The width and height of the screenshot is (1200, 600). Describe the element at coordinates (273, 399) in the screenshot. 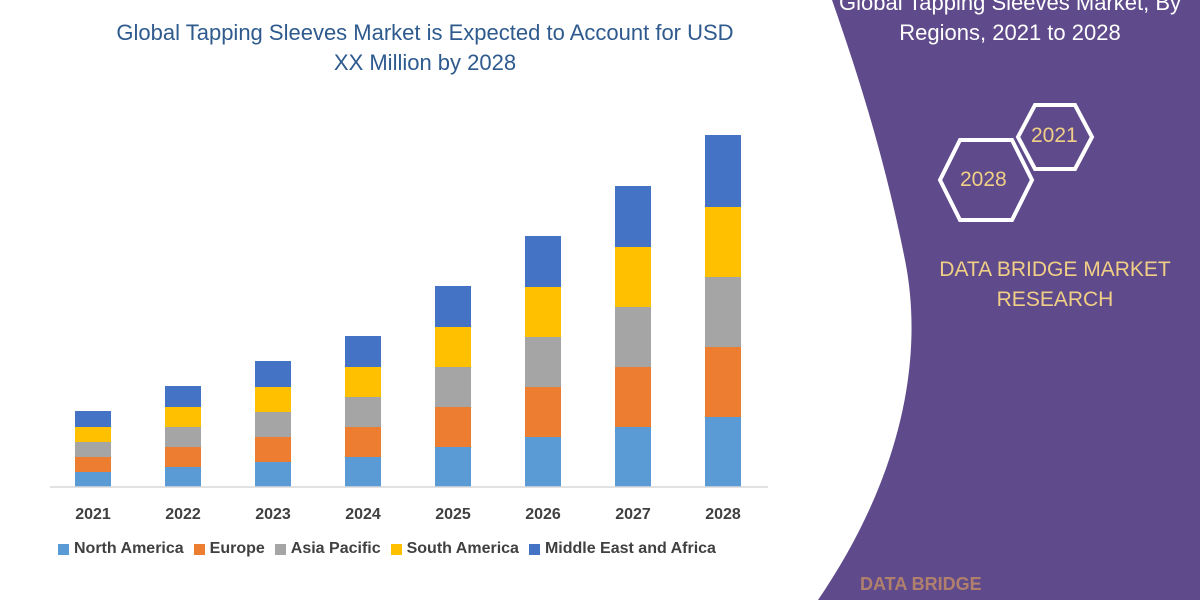

I see `bar-segment-2023-south-america` at that location.